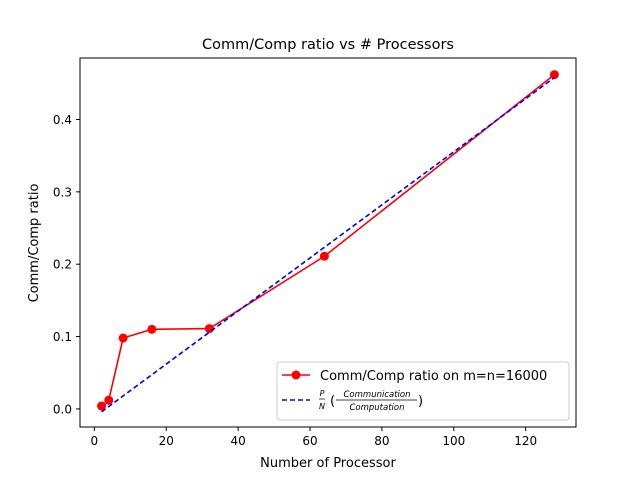  I want to click on y-tick-label: 0.3, so click(62, 192).